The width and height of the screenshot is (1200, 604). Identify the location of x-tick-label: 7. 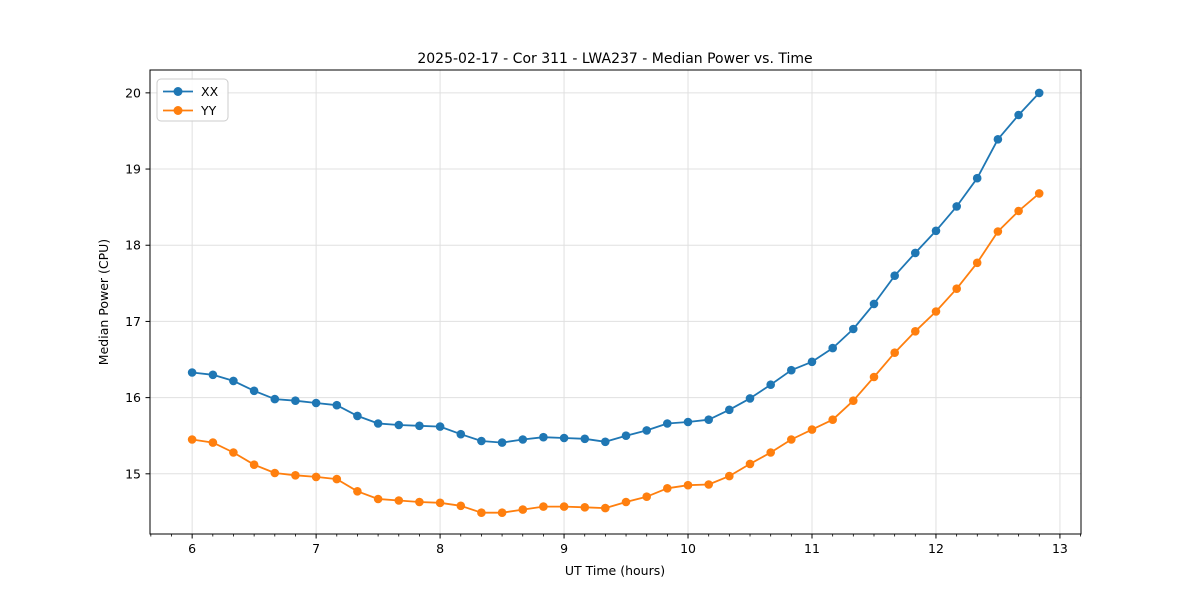
(316, 548).